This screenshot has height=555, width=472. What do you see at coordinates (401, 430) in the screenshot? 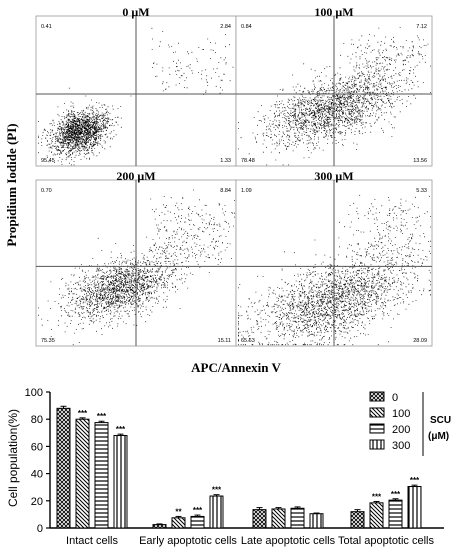
I see `legend-label: 200` at bounding box center [401, 430].